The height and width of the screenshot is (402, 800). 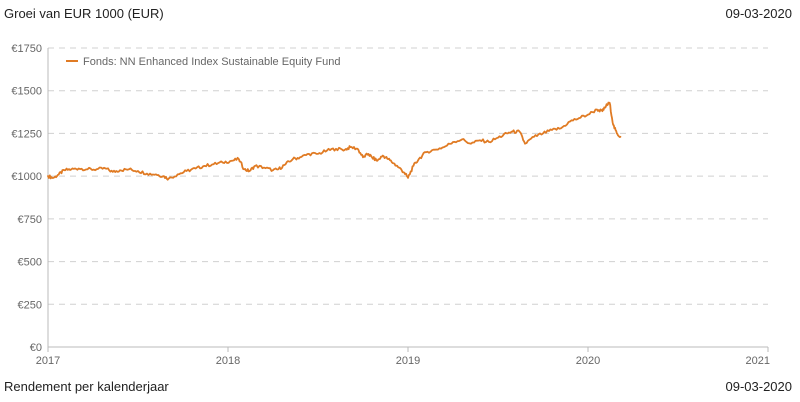 I want to click on chart-title: Groei van EUR 1000 (EUR), so click(x=84, y=13).